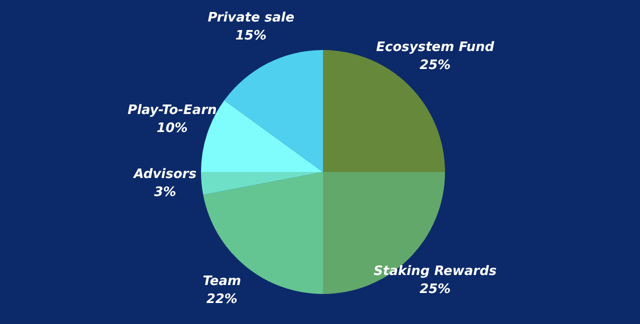 The width and height of the screenshot is (640, 324). What do you see at coordinates (435, 47) in the screenshot?
I see `slice-label: Ecosystem Fund` at bounding box center [435, 47].